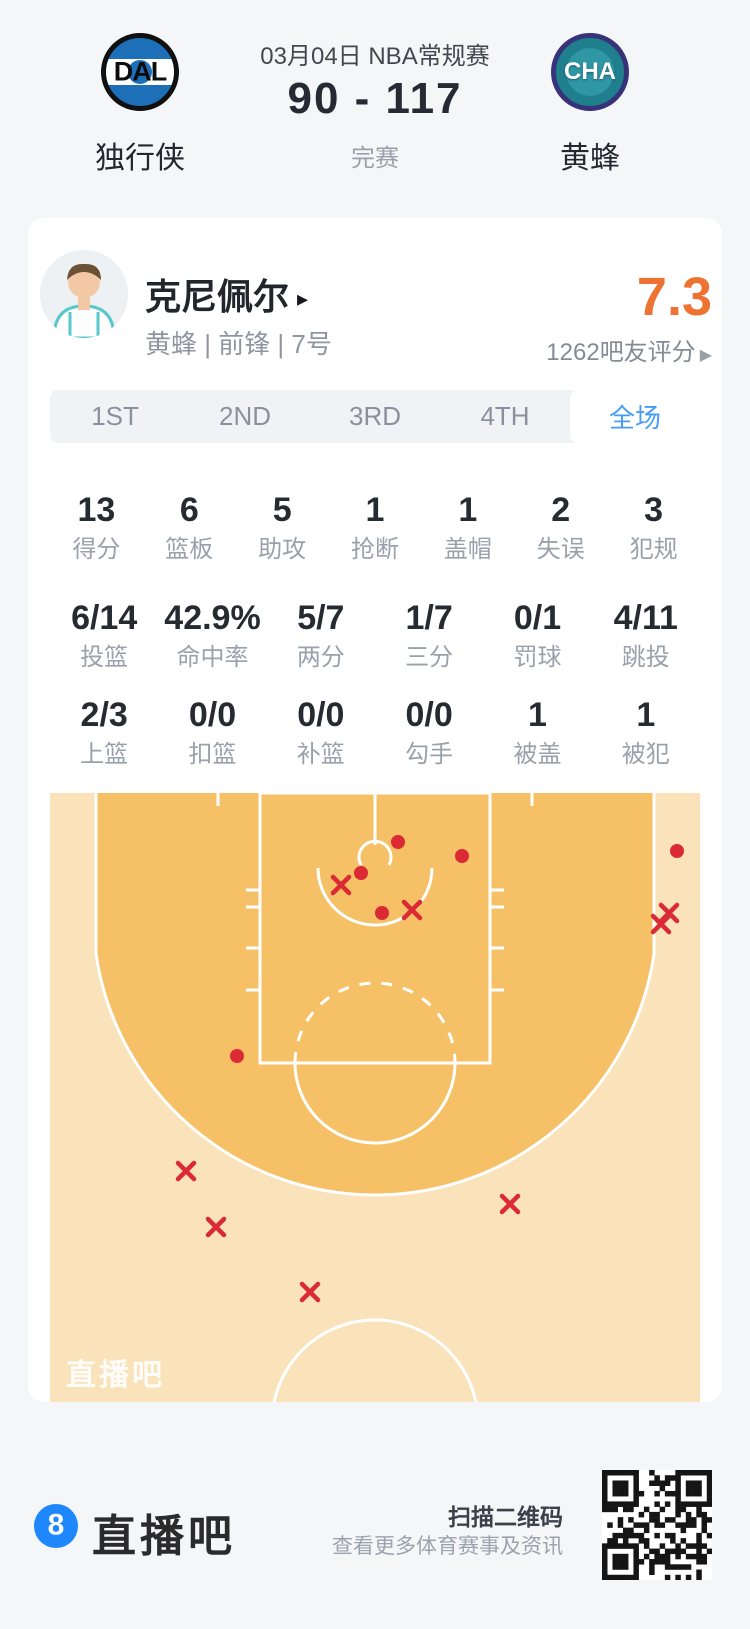 The width and height of the screenshot is (750, 1629). What do you see at coordinates (590, 158) in the screenshot?
I see `away-team-name: 黄蜂` at bounding box center [590, 158].